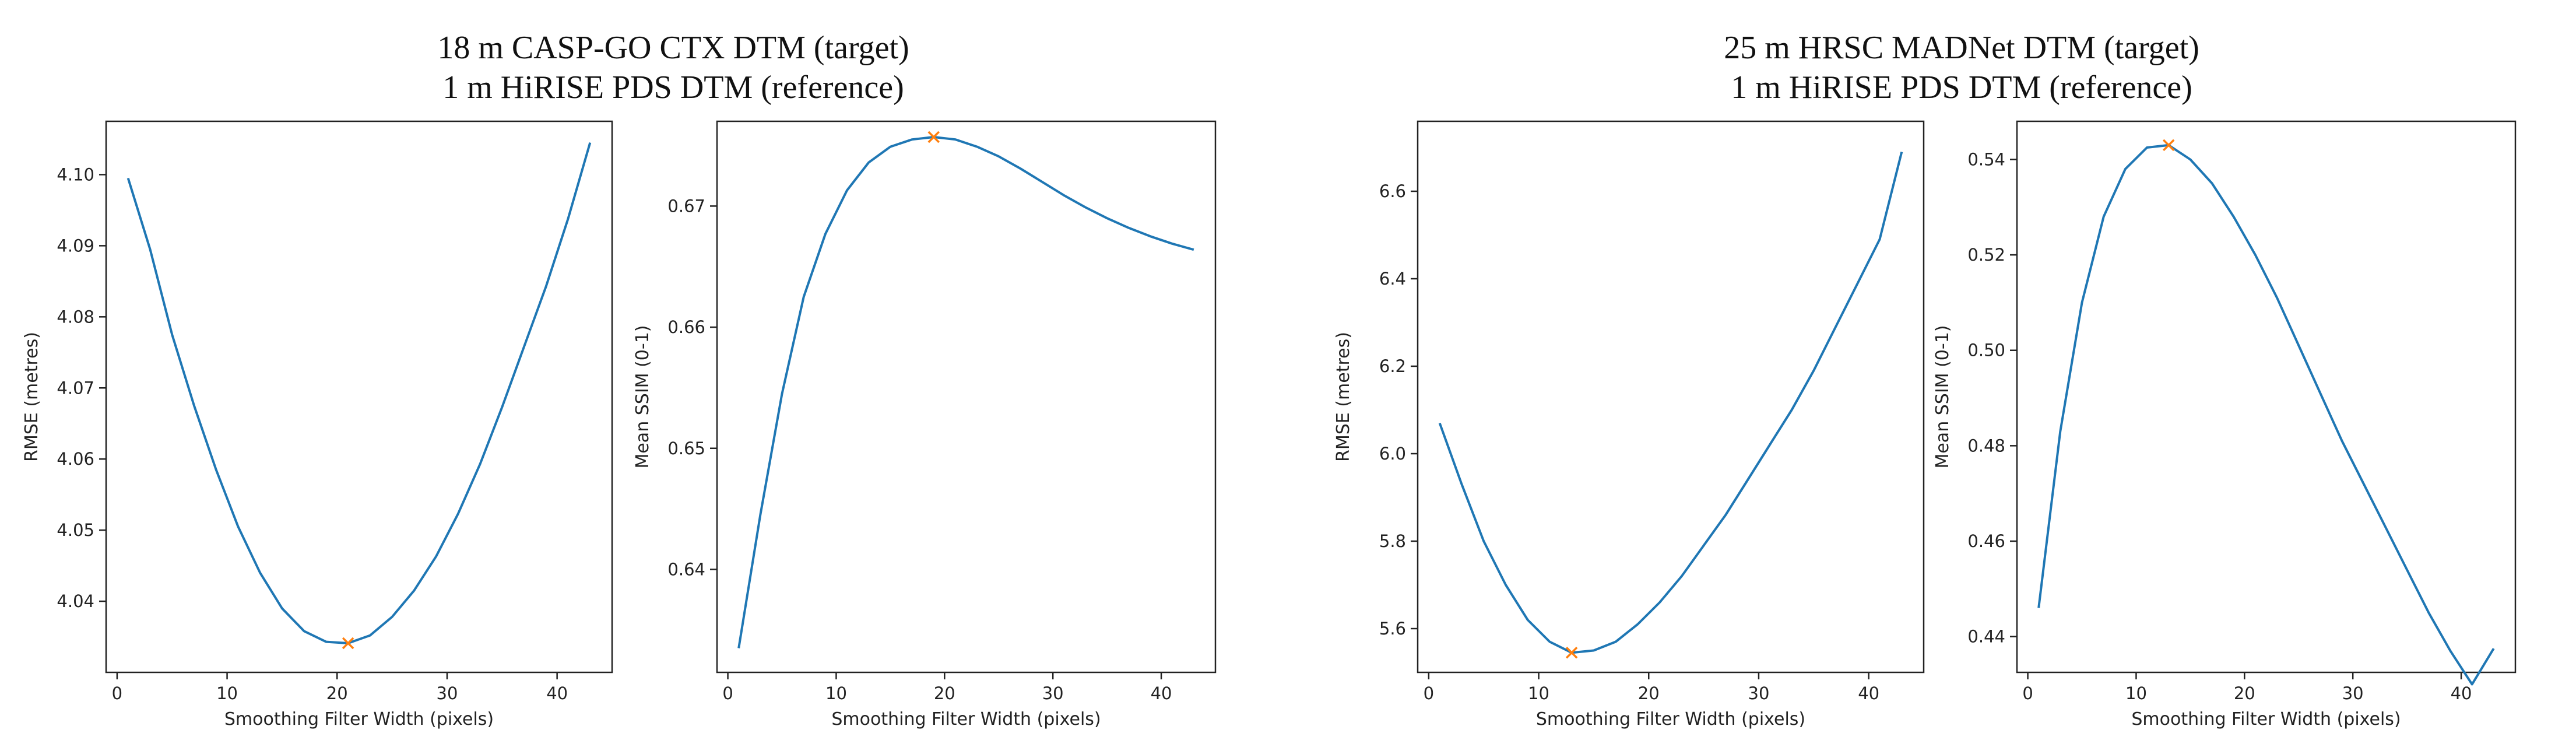 Image resolution: width=2576 pixels, height=754 pixels. What do you see at coordinates (1392, 191) in the screenshot?
I see `y-tick-label: 6.6` at bounding box center [1392, 191].